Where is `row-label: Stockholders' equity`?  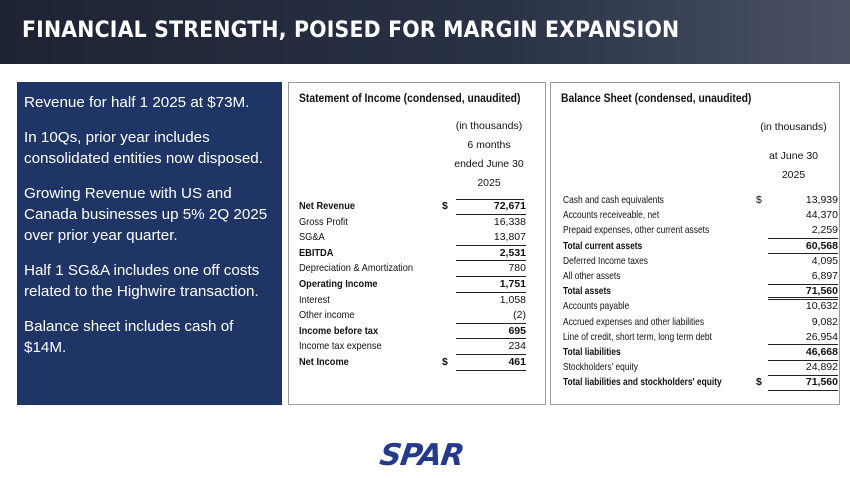 row-label: Stockholders' equity is located at coordinates (600, 367).